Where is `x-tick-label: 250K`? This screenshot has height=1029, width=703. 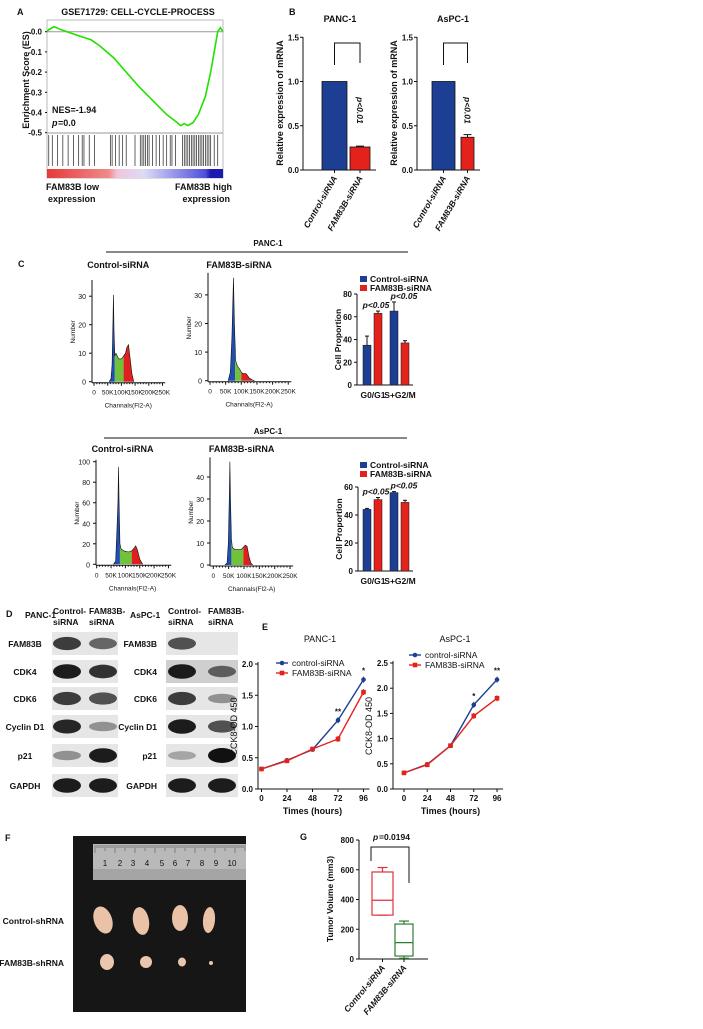 x-tick-label: 250K is located at coordinates (290, 576).